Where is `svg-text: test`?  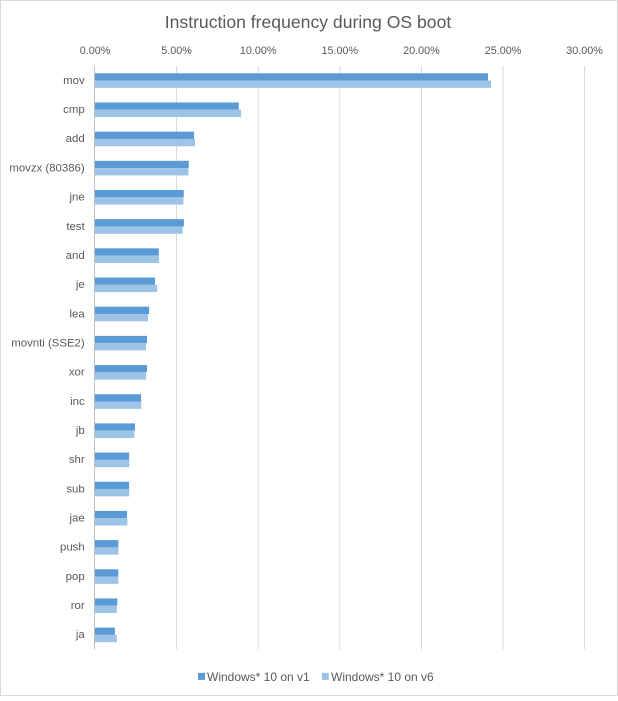
svg-text: test is located at coordinates (75, 227).